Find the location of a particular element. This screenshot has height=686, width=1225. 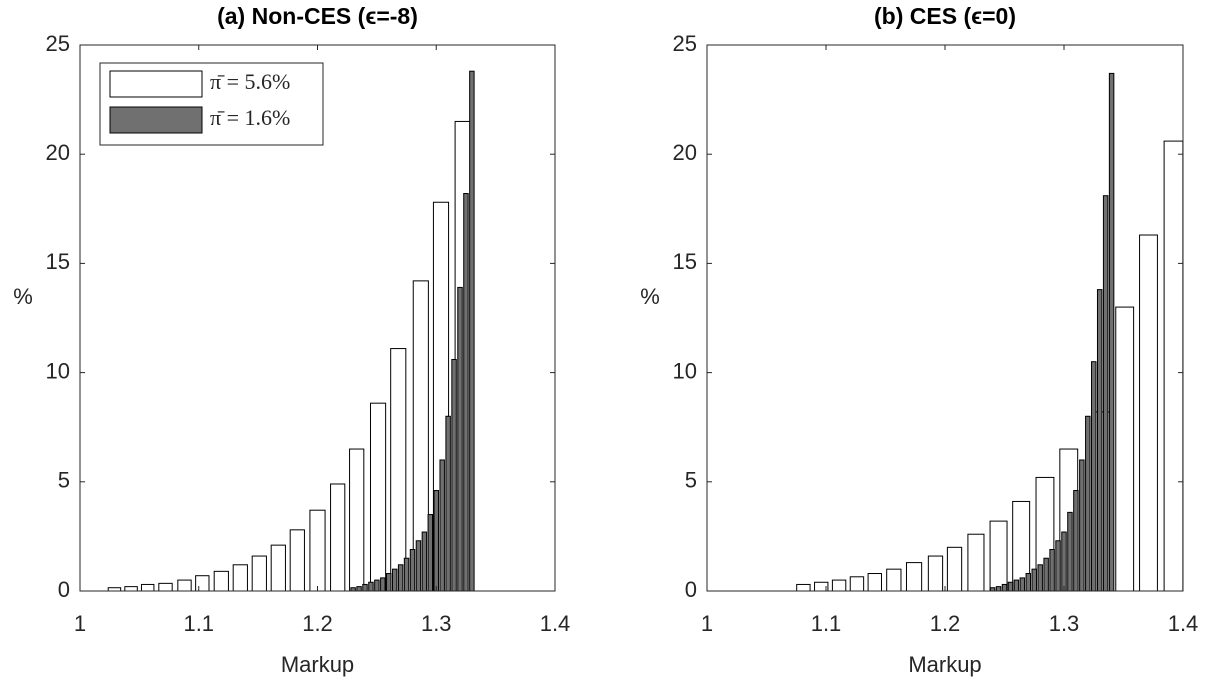

chart-title: (a) Non-CES (ϵ=-8) is located at coordinates (317, 16).